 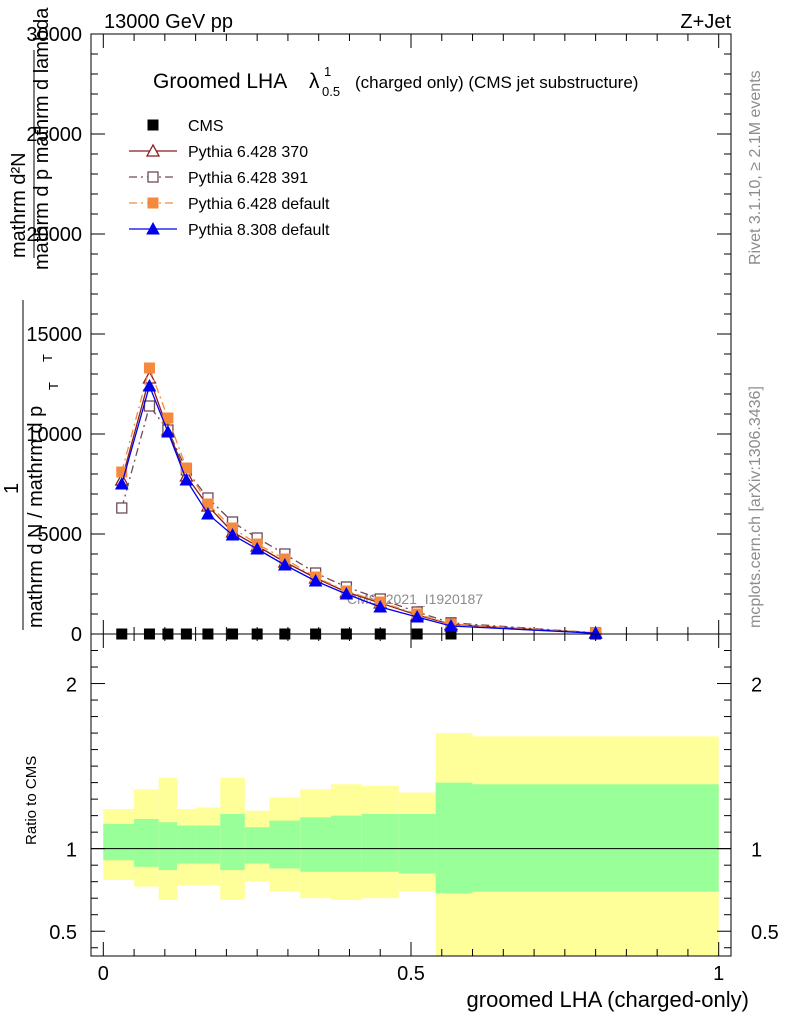 What do you see at coordinates (63, 933) in the screenshot?
I see `ratio-y-tick-label: 0.5` at bounding box center [63, 933].